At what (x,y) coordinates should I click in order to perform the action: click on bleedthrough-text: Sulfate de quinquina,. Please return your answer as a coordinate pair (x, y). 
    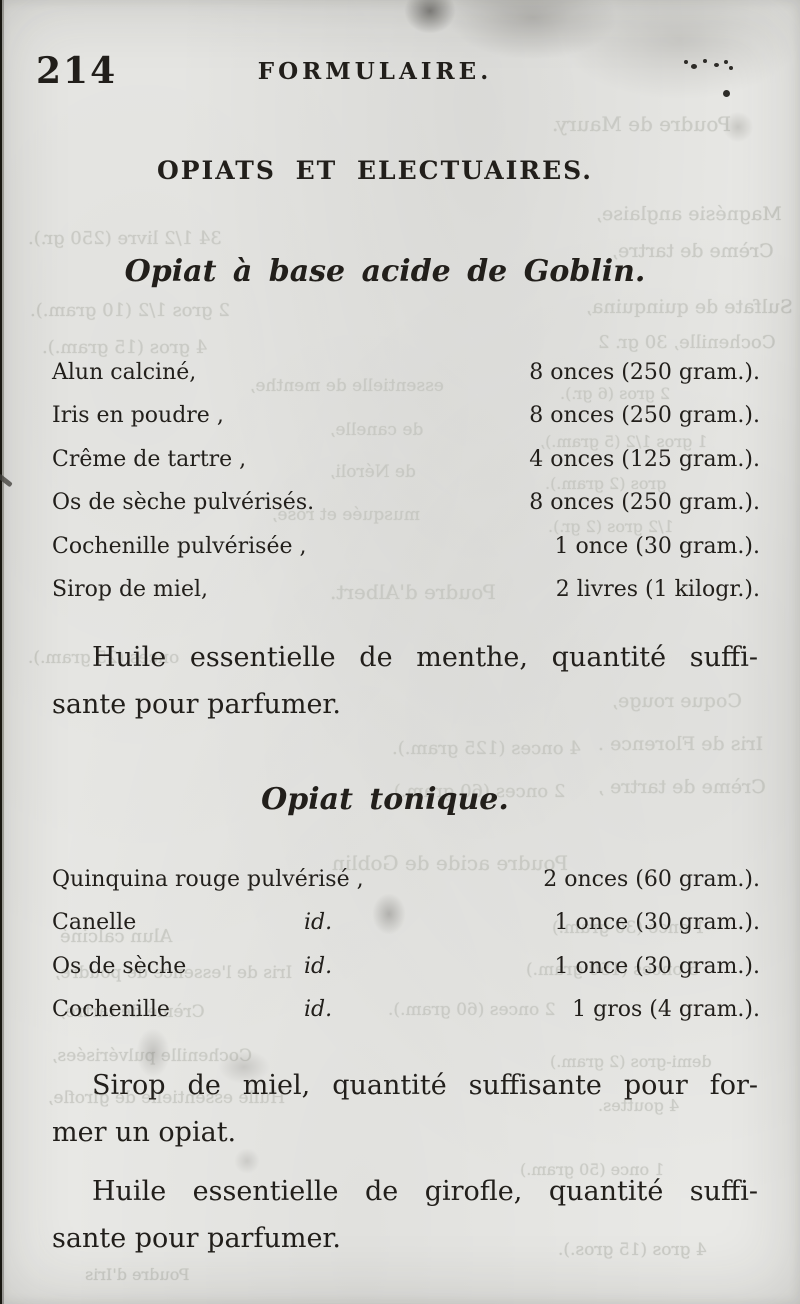
    Looking at the image, I should click on (689, 307).